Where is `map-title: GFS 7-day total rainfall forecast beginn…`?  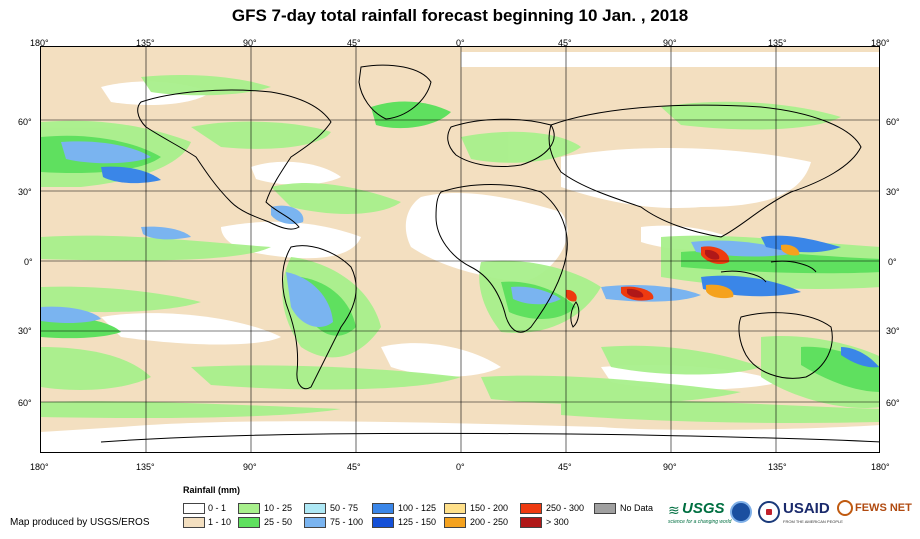 map-title: GFS 7-day total rainfall forecast beginn… is located at coordinates (460, 15).